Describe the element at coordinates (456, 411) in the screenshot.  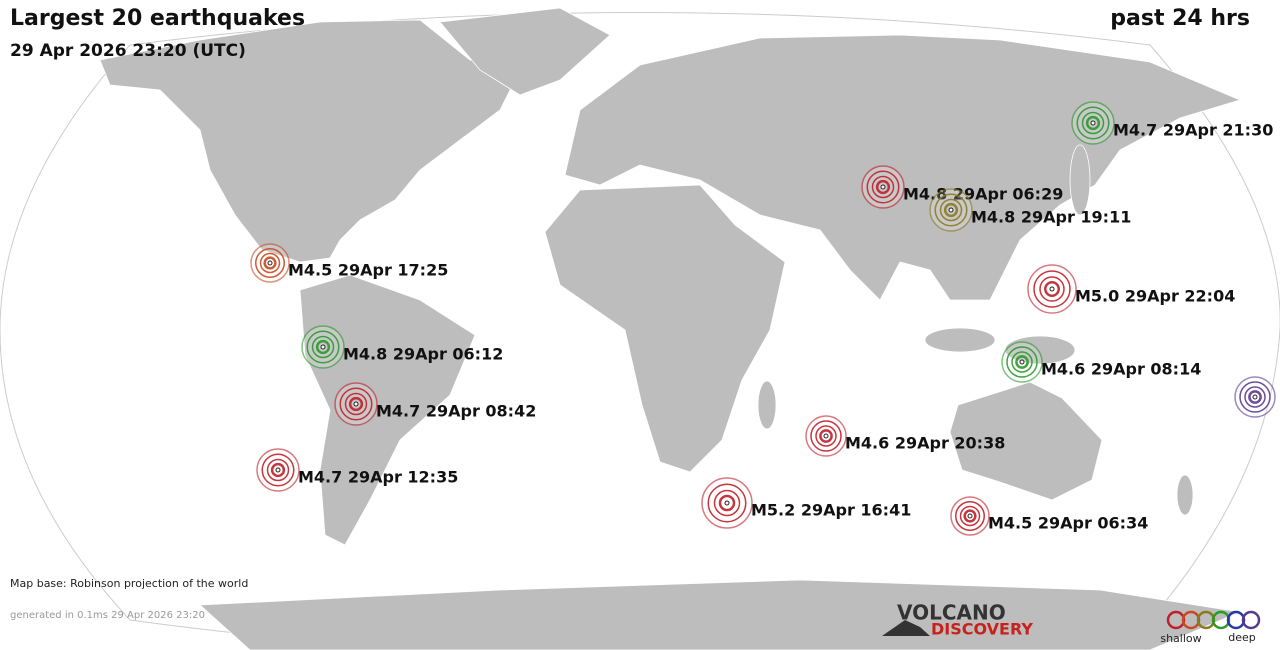
I see `earthquake-label: M4.7 29Apr 08:42` at that location.